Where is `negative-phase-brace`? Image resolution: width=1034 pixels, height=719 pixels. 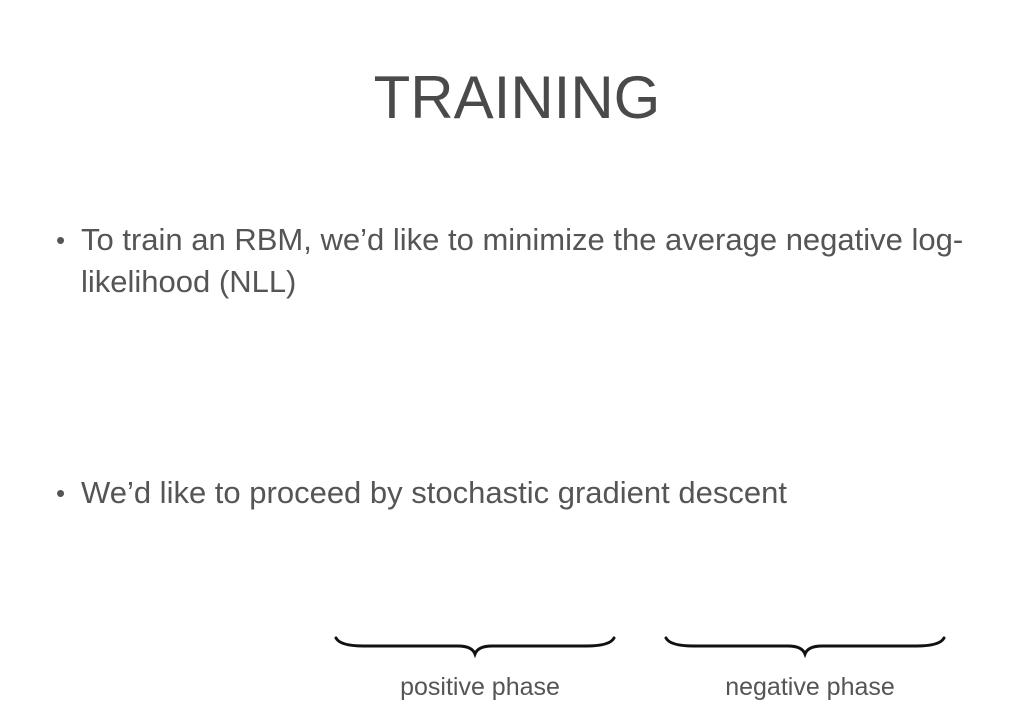 negative-phase-brace is located at coordinates (805, 647).